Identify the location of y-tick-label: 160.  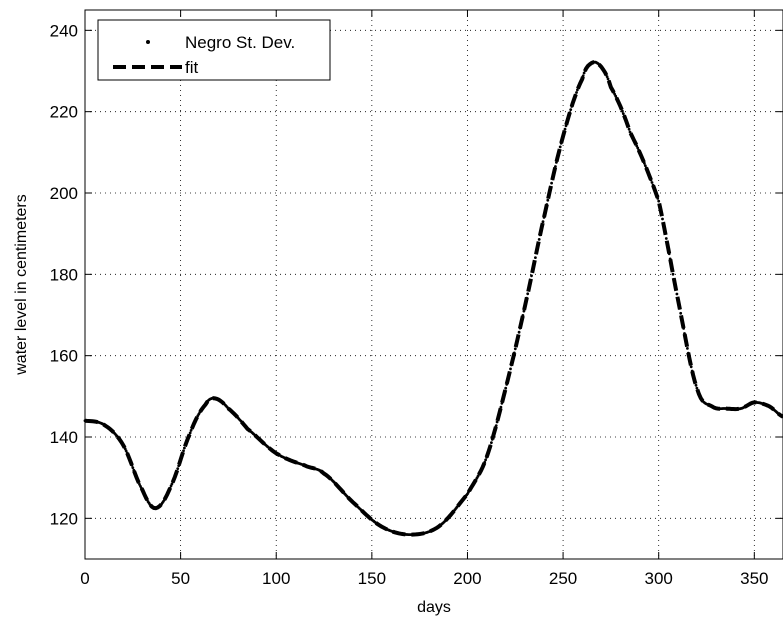
(64, 356).